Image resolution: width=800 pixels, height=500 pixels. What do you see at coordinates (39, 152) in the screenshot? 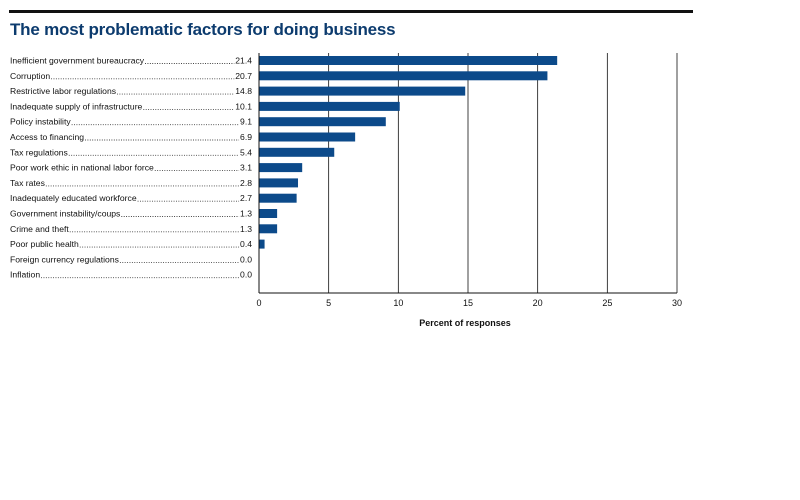
I see `row-label: Tax regulations` at bounding box center [39, 152].